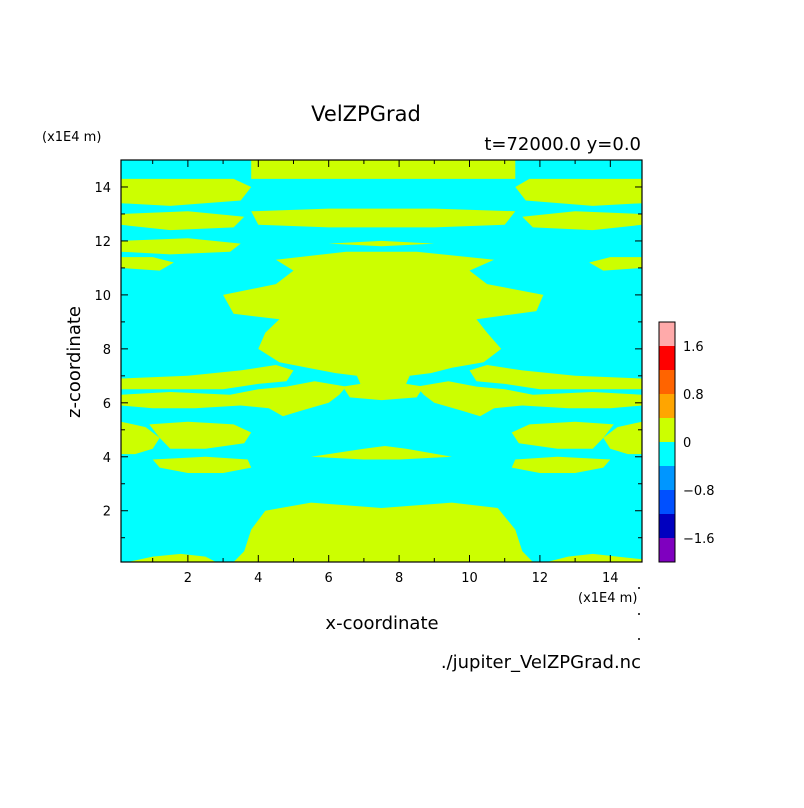 The width and height of the screenshot is (804, 808). Describe the element at coordinates (107, 512) in the screenshot. I see `y-tick-label: 2` at that location.